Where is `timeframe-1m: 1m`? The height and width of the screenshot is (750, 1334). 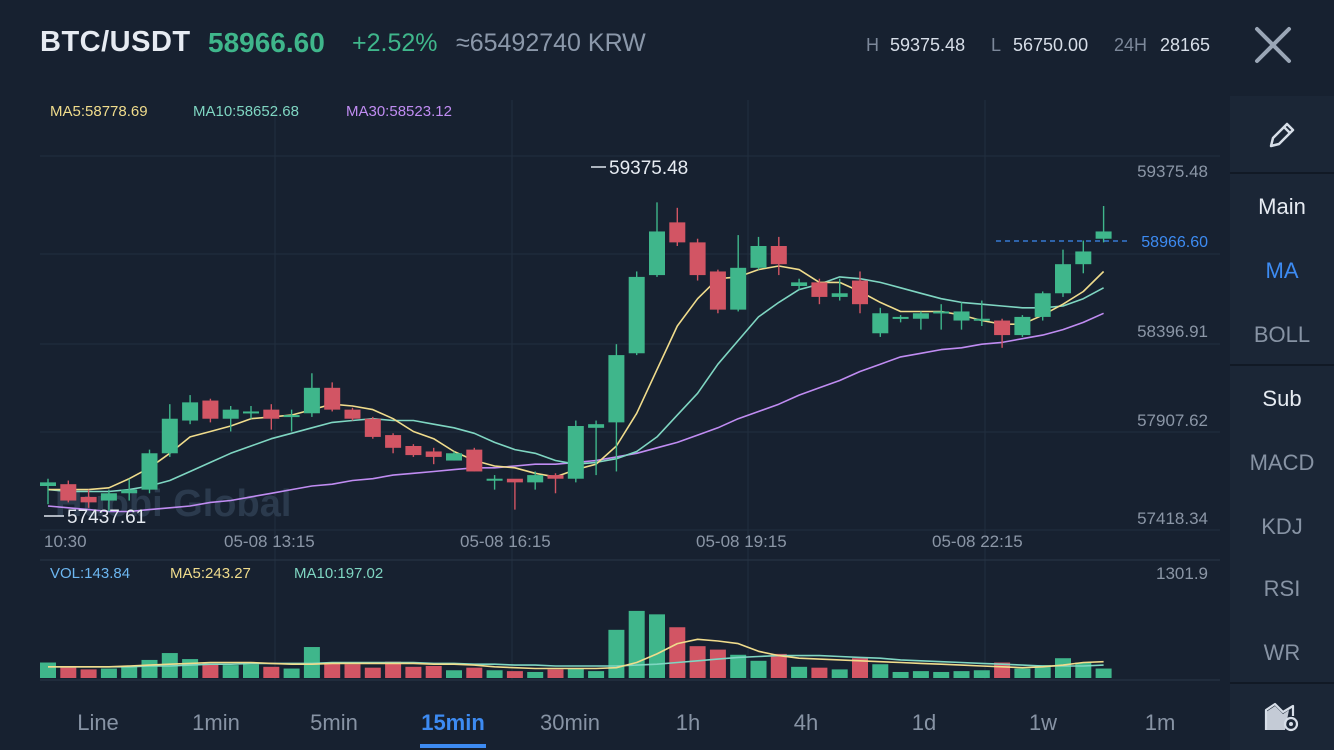 timeframe-1m: 1m is located at coordinates (1160, 722).